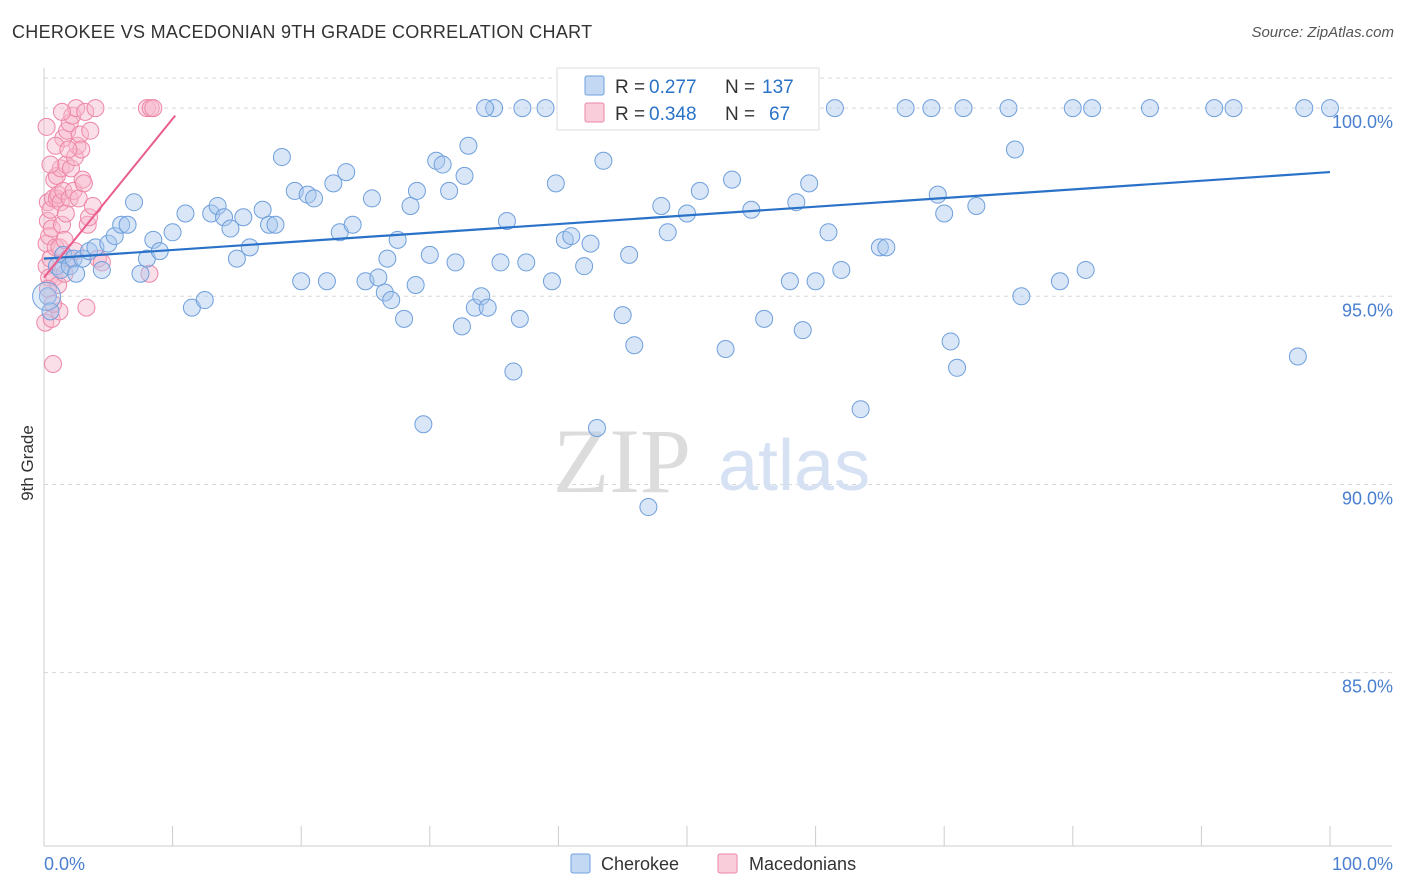  Describe the element at coordinates (630, 114) in the screenshot. I see `macedonian-r-label: R =` at that location.